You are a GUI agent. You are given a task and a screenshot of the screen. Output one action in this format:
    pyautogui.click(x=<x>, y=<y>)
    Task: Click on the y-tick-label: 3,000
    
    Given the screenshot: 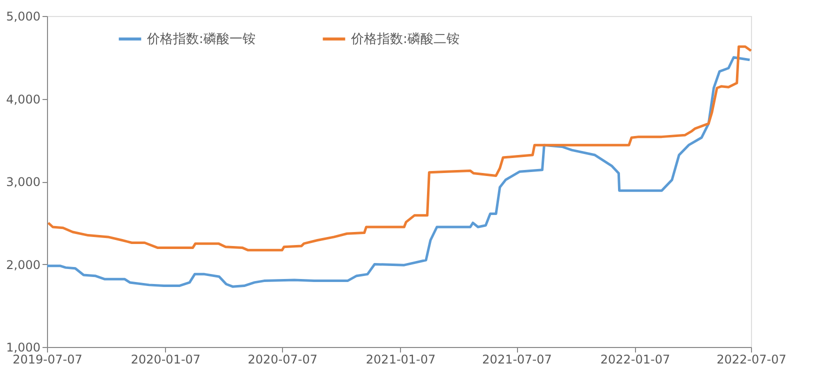 What is the action you would take?
    pyautogui.click(x=23, y=182)
    